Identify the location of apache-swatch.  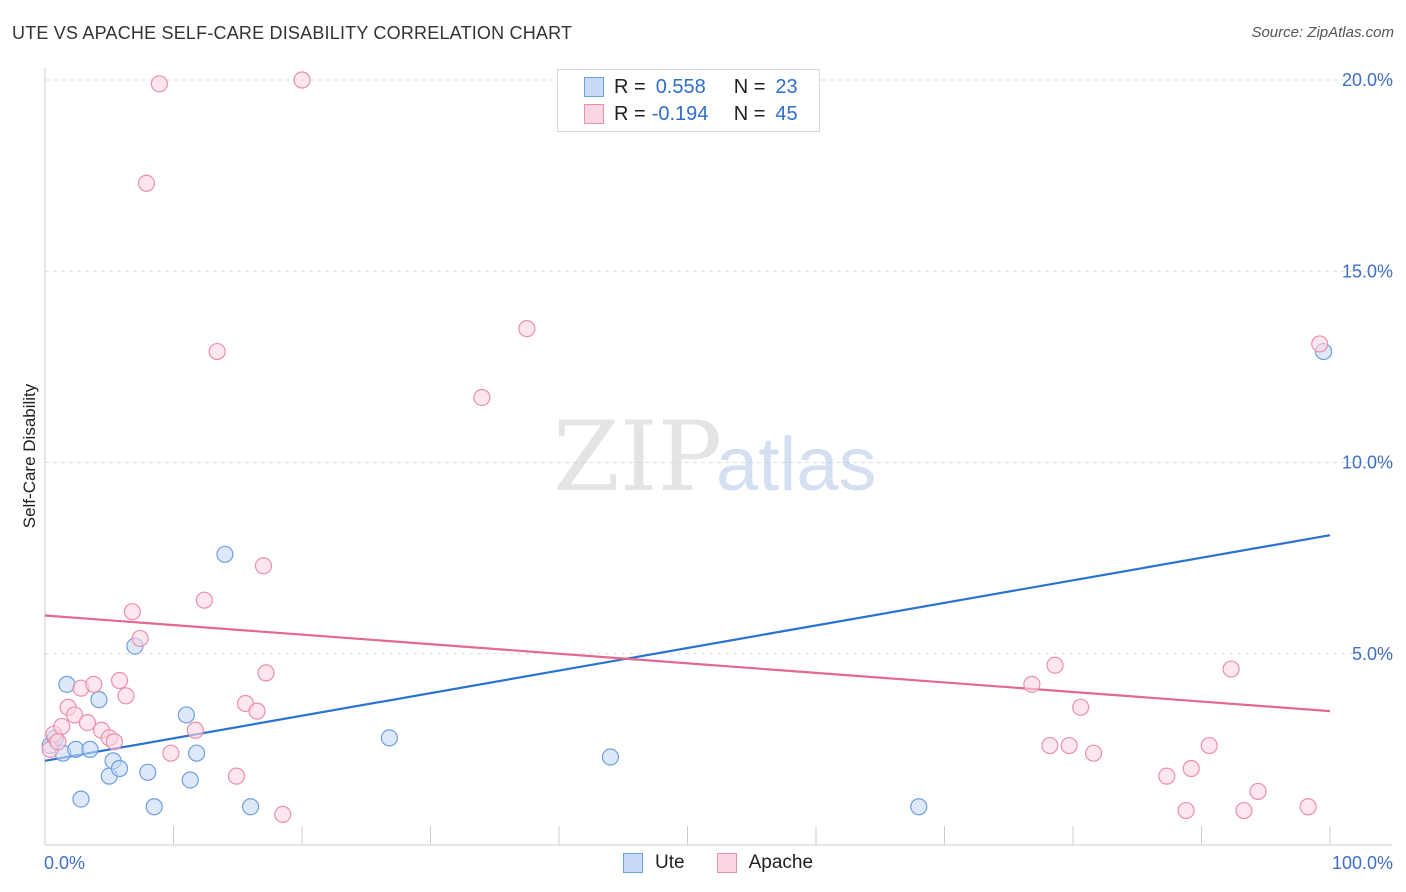
(594, 114).